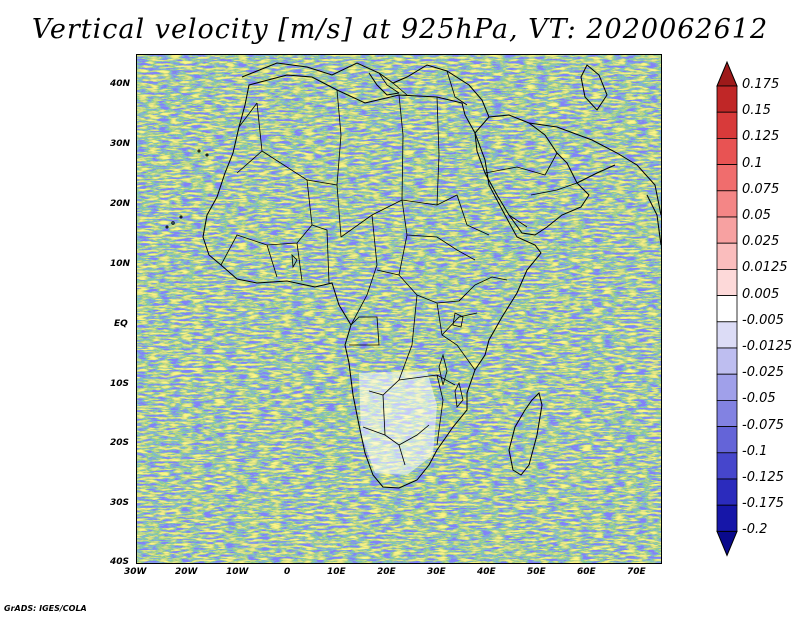 Image resolution: width=800 pixels, height=618 pixels. Describe the element at coordinates (121, 324) in the screenshot. I see `lat-label: EQ` at that location.